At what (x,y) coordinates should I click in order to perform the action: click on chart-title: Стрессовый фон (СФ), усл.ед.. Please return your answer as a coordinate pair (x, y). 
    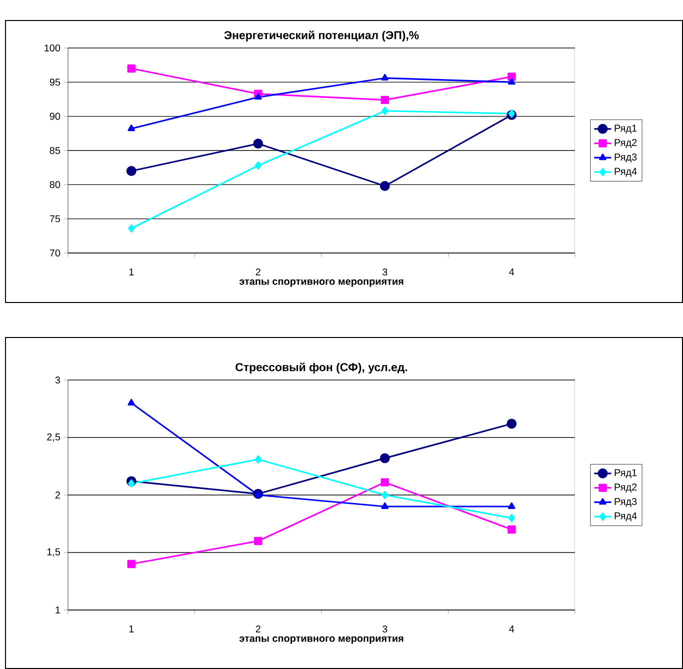
    Looking at the image, I should click on (322, 368).